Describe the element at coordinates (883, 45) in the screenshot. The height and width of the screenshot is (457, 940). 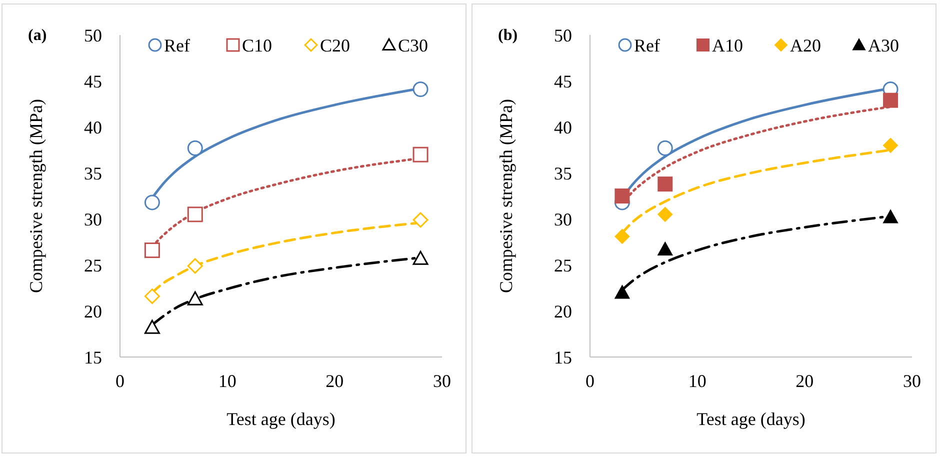
I see `legend-label: A30` at that location.